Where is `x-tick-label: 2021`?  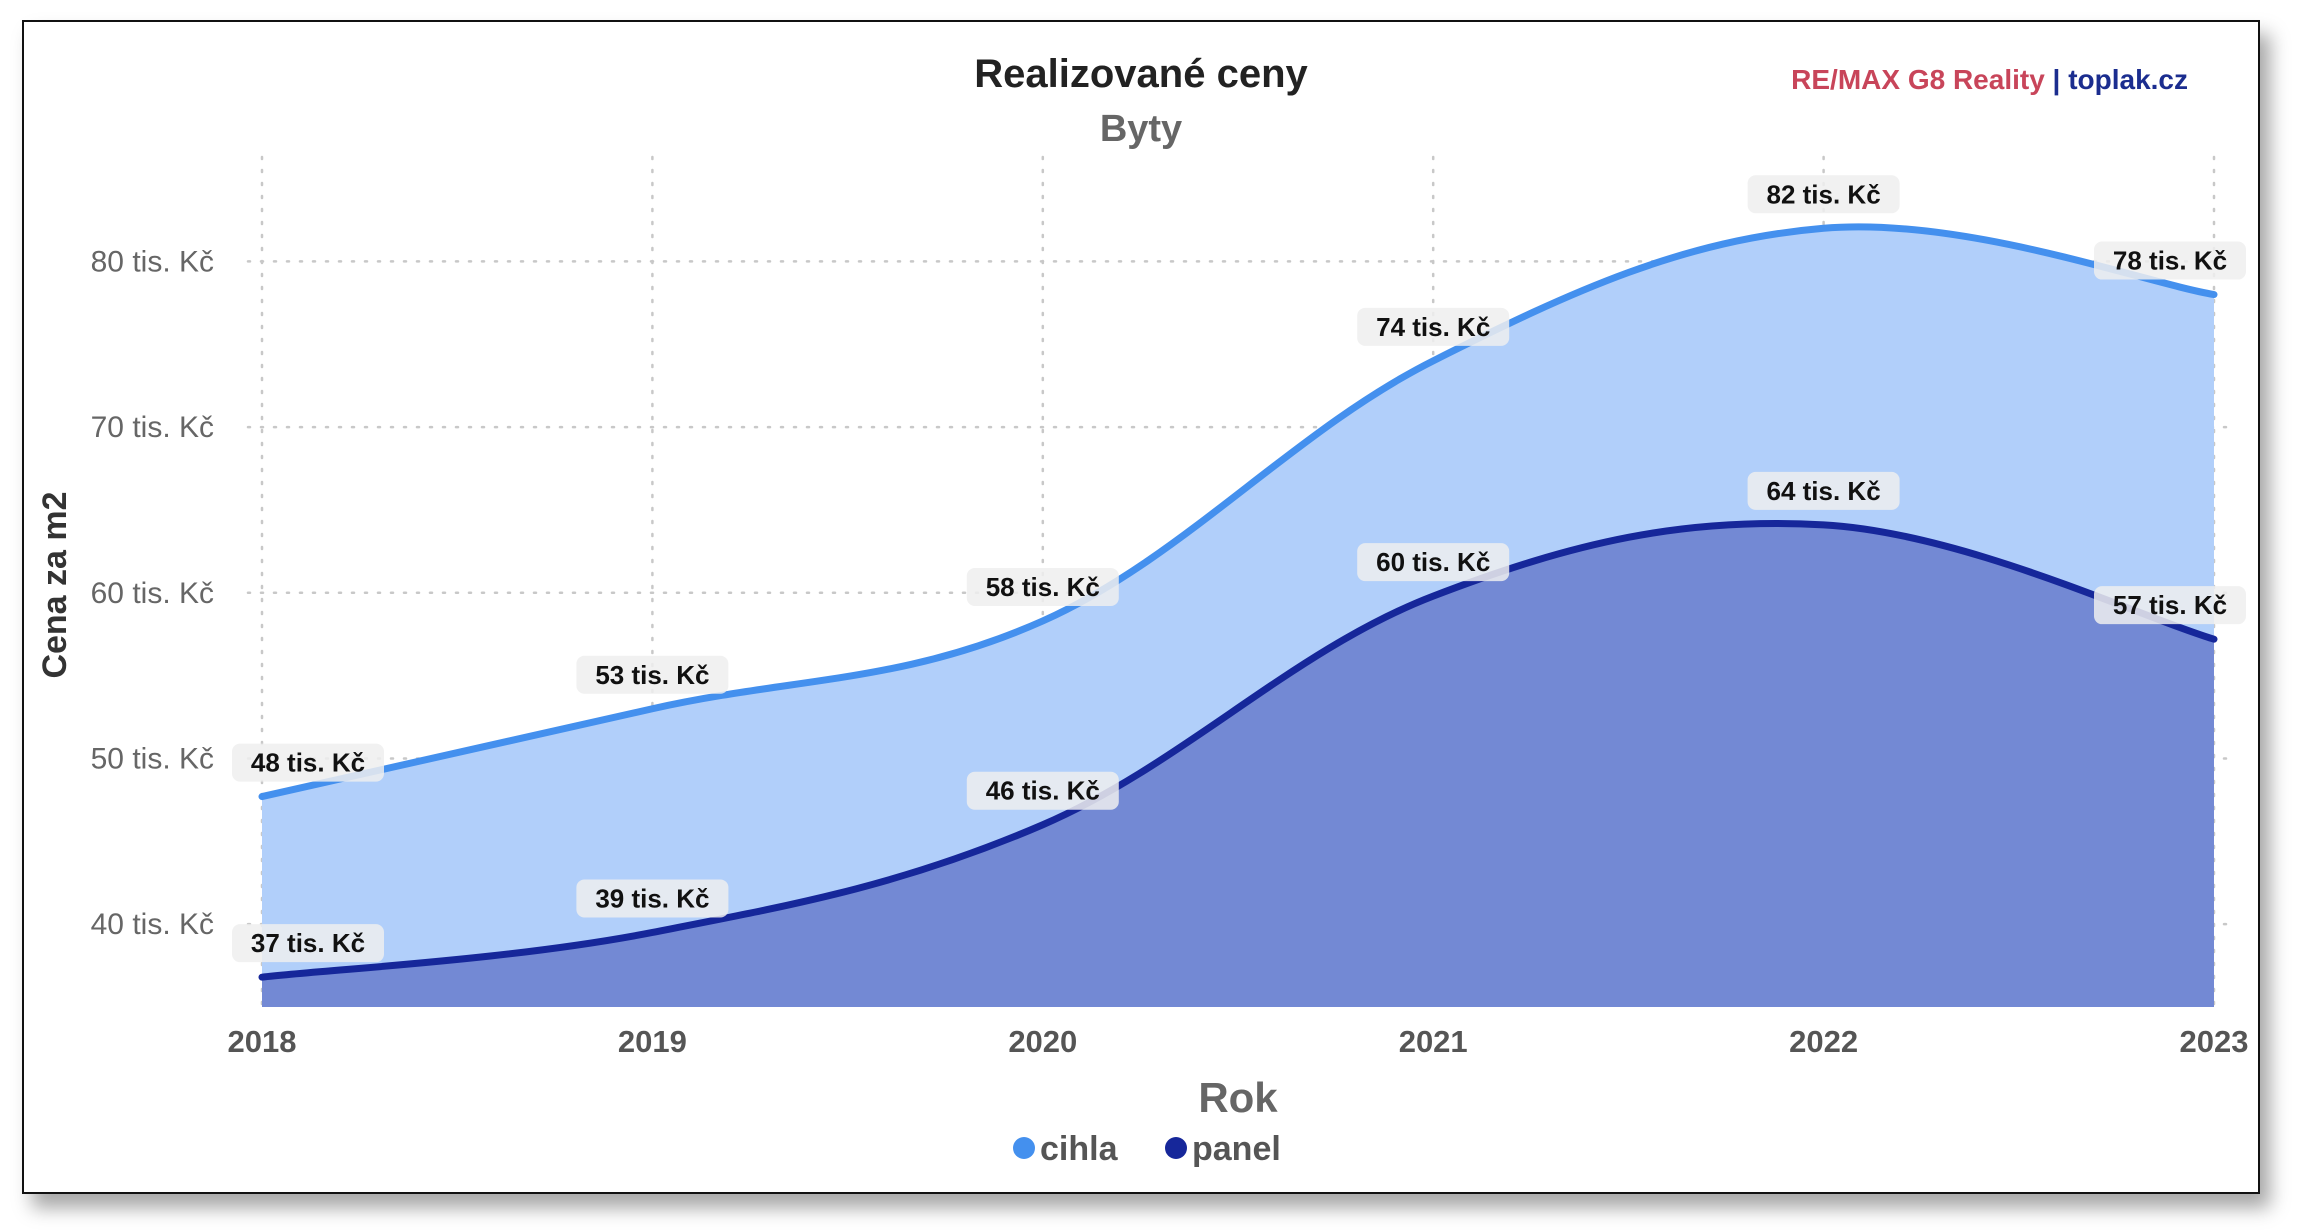 x-tick-label: 2021 is located at coordinates (1433, 1041).